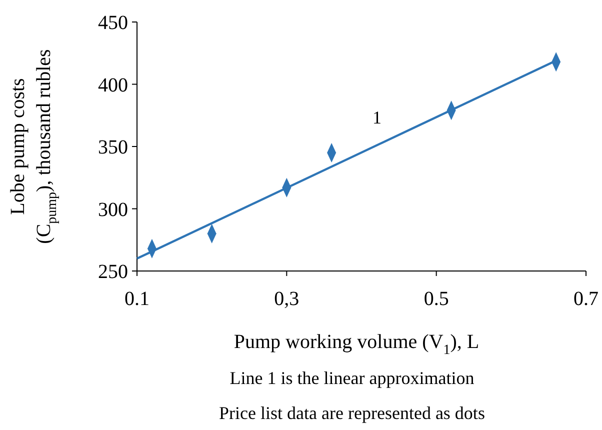  What do you see at coordinates (137, 299) in the screenshot?
I see `x-tick-label: 0.1` at bounding box center [137, 299].